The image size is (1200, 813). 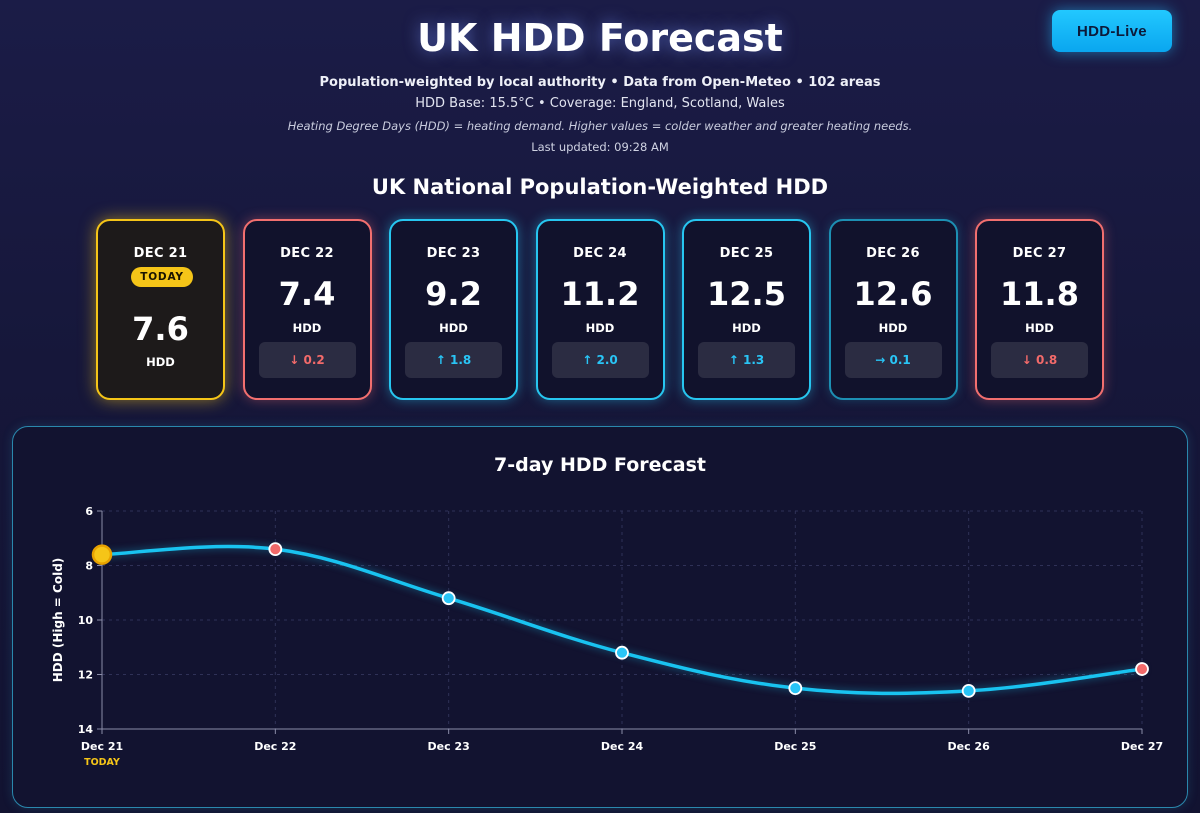 What do you see at coordinates (307, 253) in the screenshot?
I see `card-date: DEC 22` at bounding box center [307, 253].